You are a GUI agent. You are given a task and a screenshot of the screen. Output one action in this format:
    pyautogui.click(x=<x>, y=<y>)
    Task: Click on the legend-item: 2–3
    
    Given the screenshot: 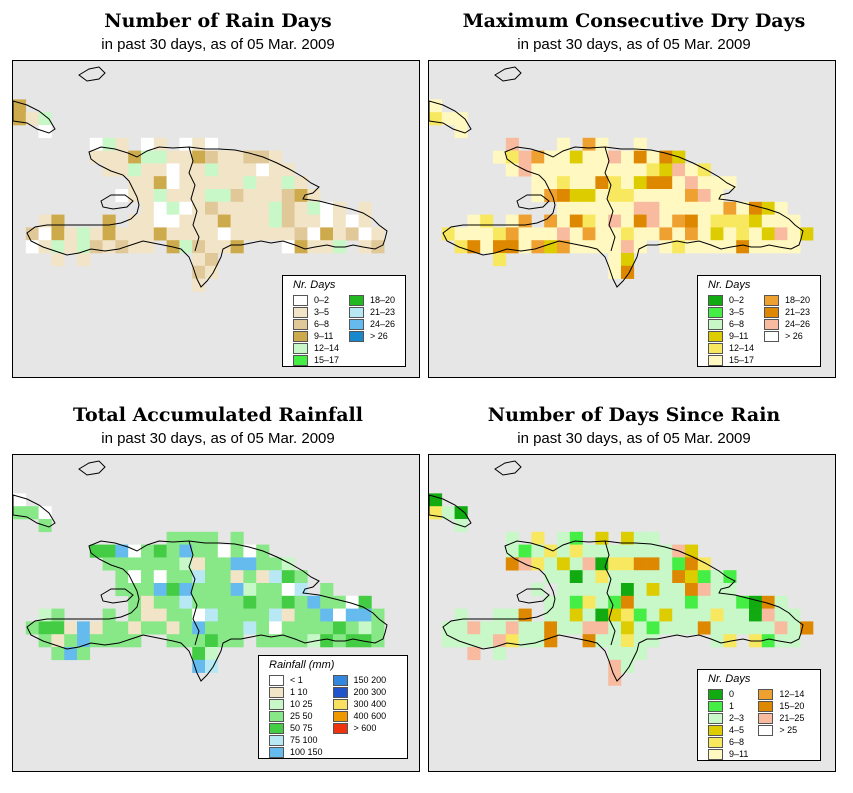 What is the action you would take?
    pyautogui.click(x=728, y=718)
    